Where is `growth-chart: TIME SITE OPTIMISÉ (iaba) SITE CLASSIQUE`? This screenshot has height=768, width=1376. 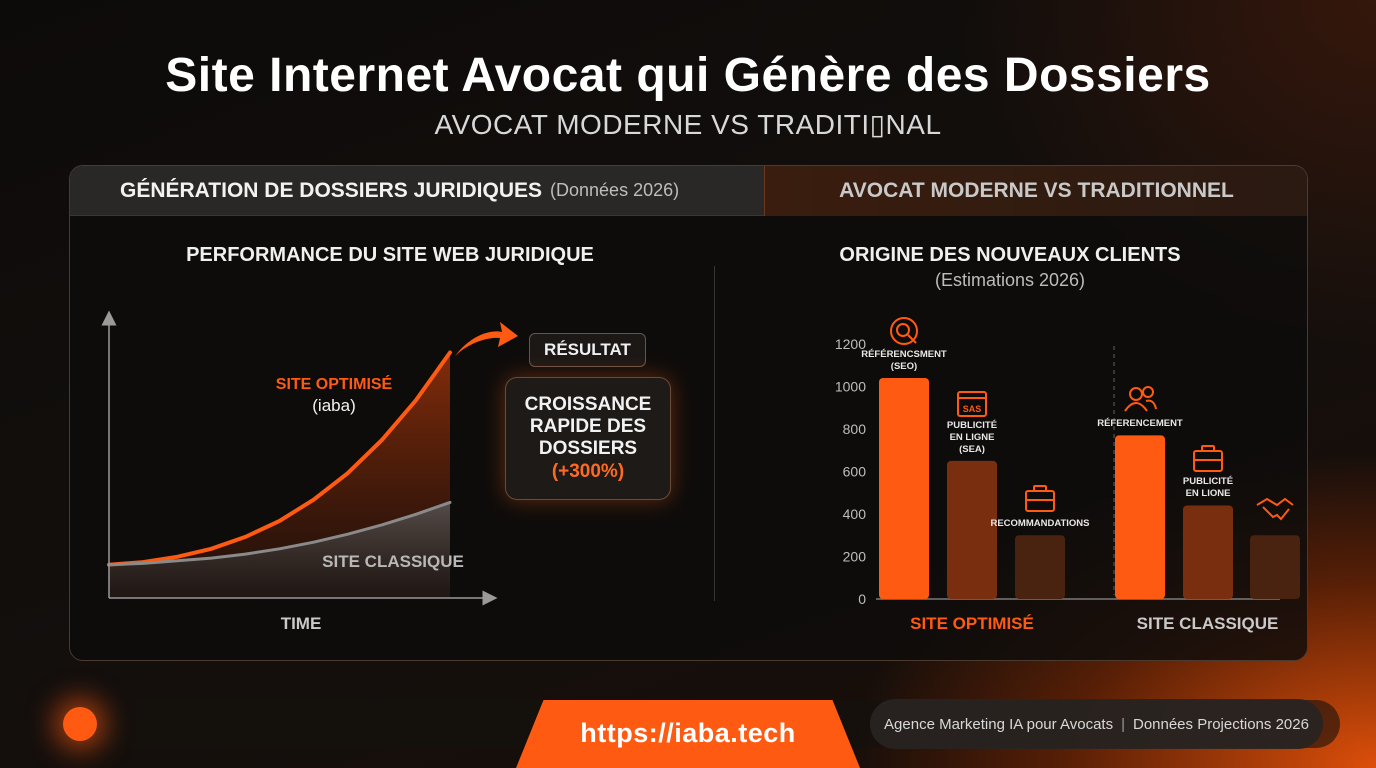 growth-chart: TIME SITE OPTIMISÉ (iaba) SITE CLASSIQUE is located at coordinates (309, 471).